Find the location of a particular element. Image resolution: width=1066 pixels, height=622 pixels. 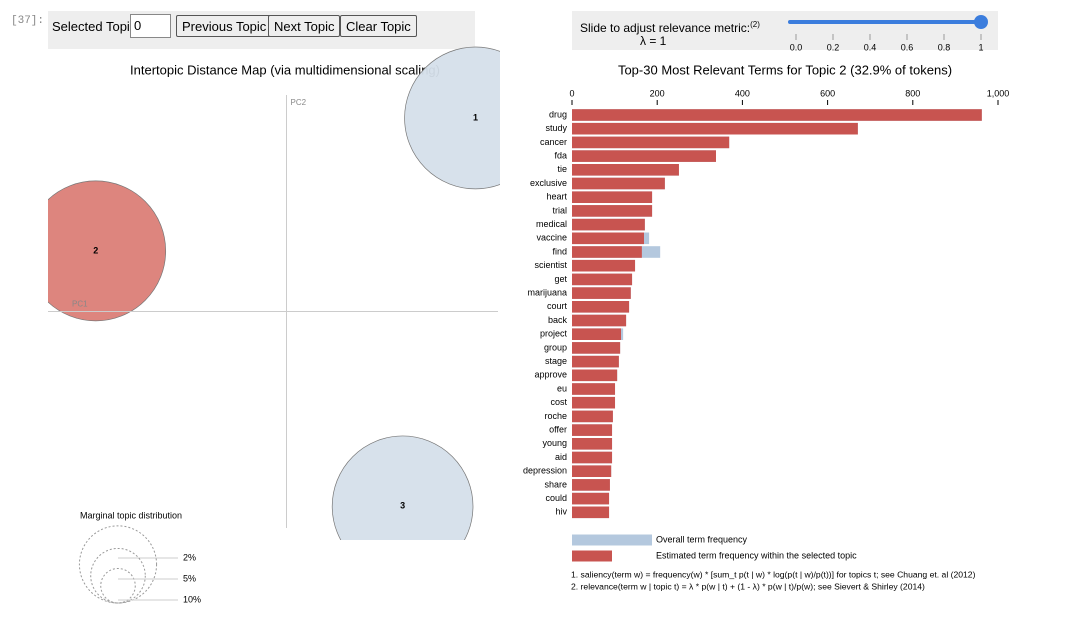

term-label: project is located at coordinates (554, 334).